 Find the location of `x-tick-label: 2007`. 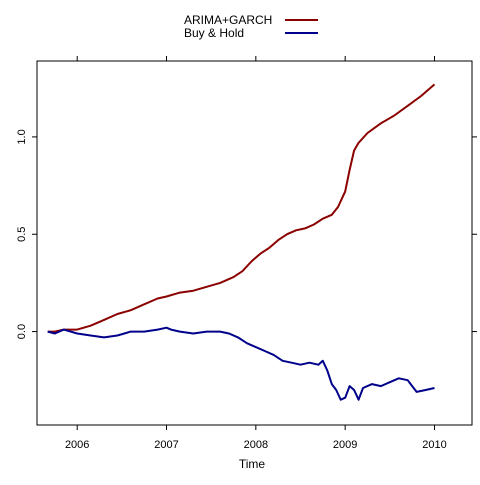

x-tick-label: 2007 is located at coordinates (166, 445).